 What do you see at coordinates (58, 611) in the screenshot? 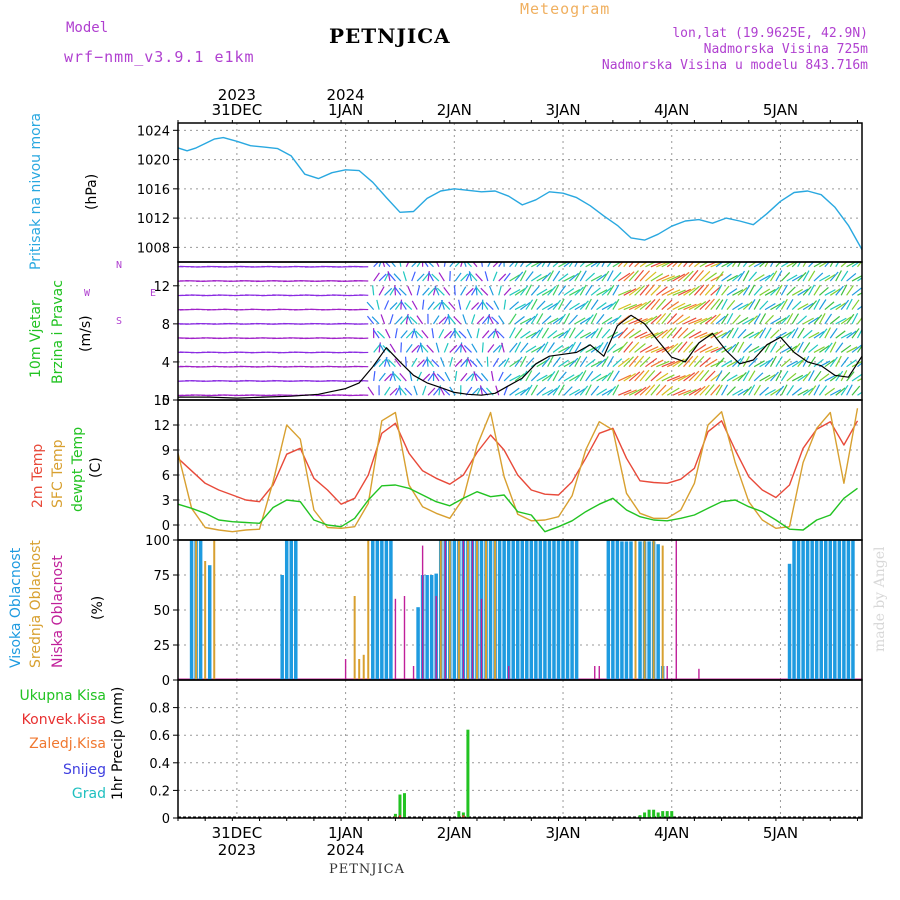
I see `low-cloud-label: Niska Oblacnost` at bounding box center [58, 611].